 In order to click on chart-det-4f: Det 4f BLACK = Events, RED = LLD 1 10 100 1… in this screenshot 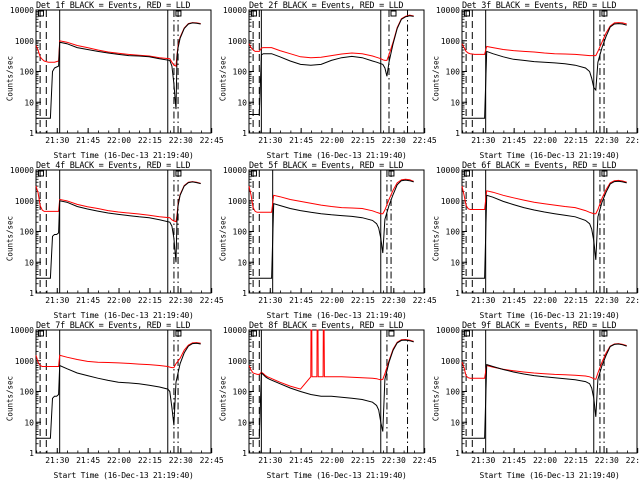, I will do `click(112, 240)`.